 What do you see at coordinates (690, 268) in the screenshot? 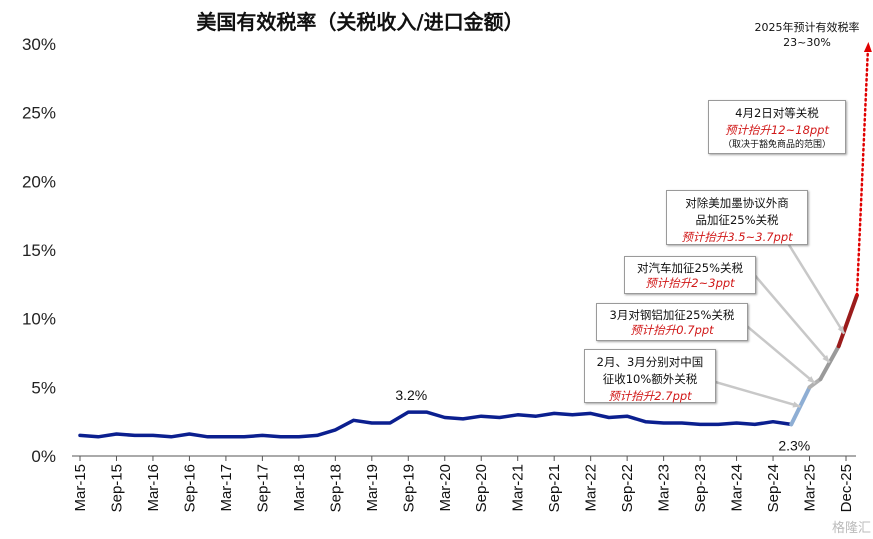
I see `annotation-auto-line1: 对汽车加征25%关税` at bounding box center [690, 268].